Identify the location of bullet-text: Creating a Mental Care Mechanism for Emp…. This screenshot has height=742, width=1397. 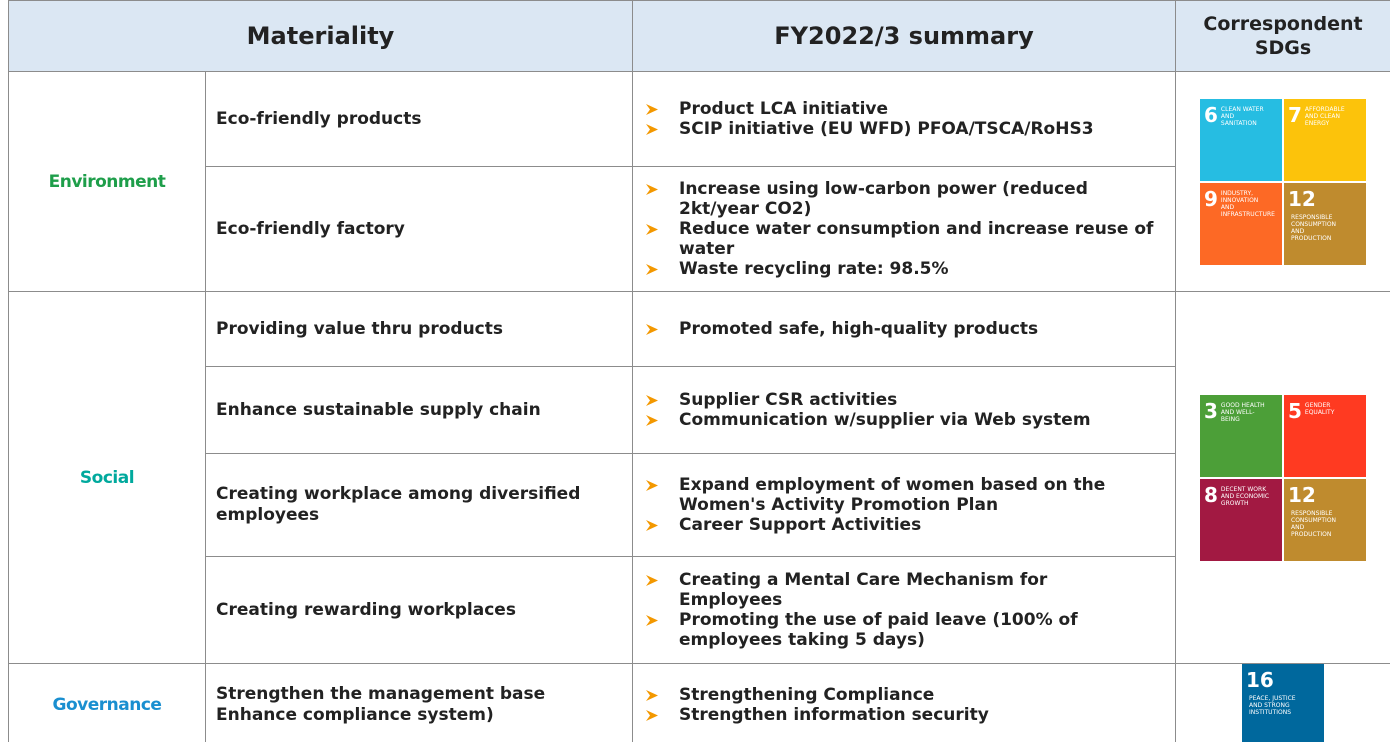
(863, 590).